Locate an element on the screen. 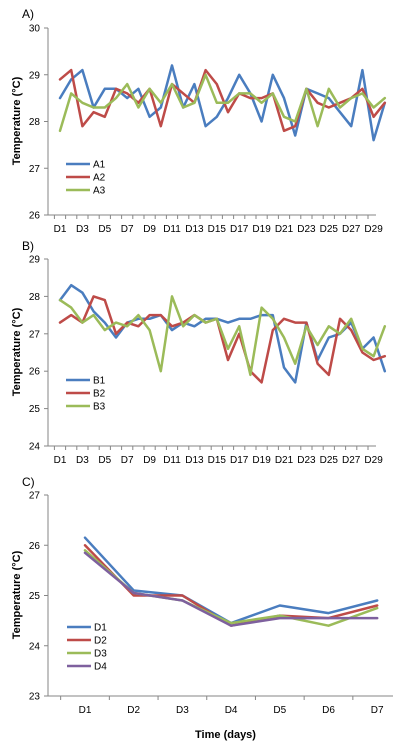 The width and height of the screenshot is (400, 750). series-line-D1 is located at coordinates (231, 580).